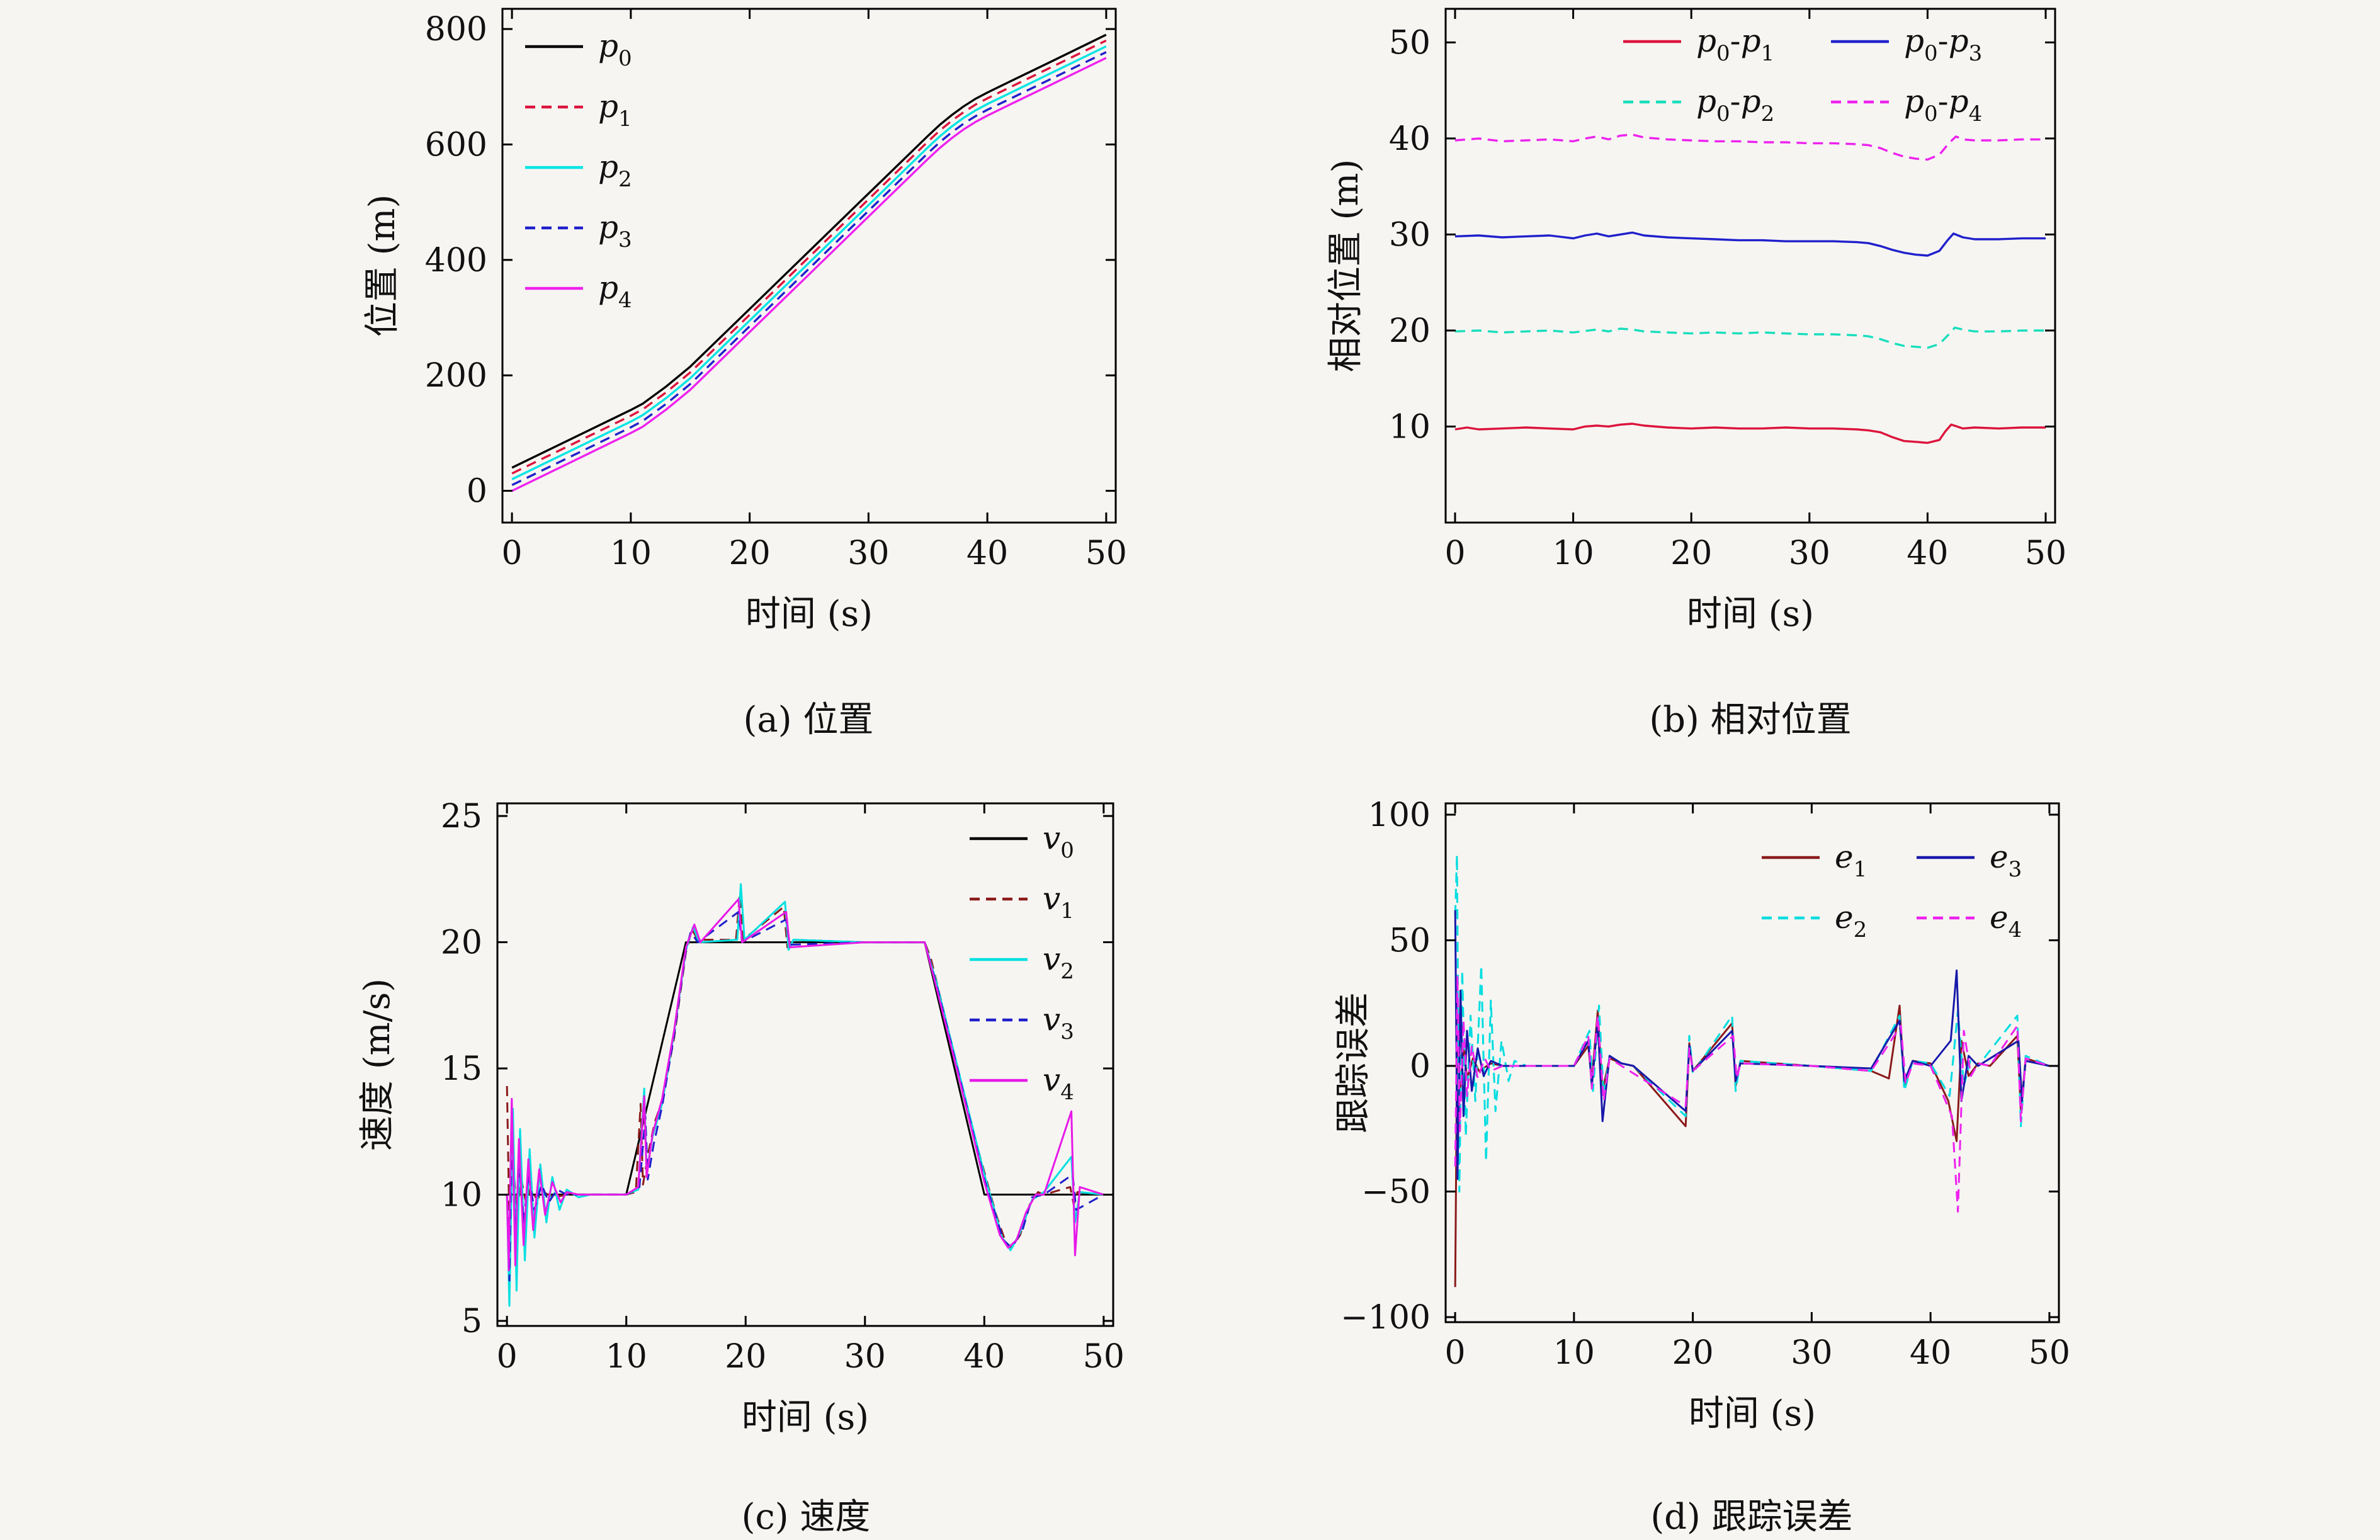  What do you see at coordinates (615, 49) in the screenshot?
I see `legend-label: p0` at bounding box center [615, 49].